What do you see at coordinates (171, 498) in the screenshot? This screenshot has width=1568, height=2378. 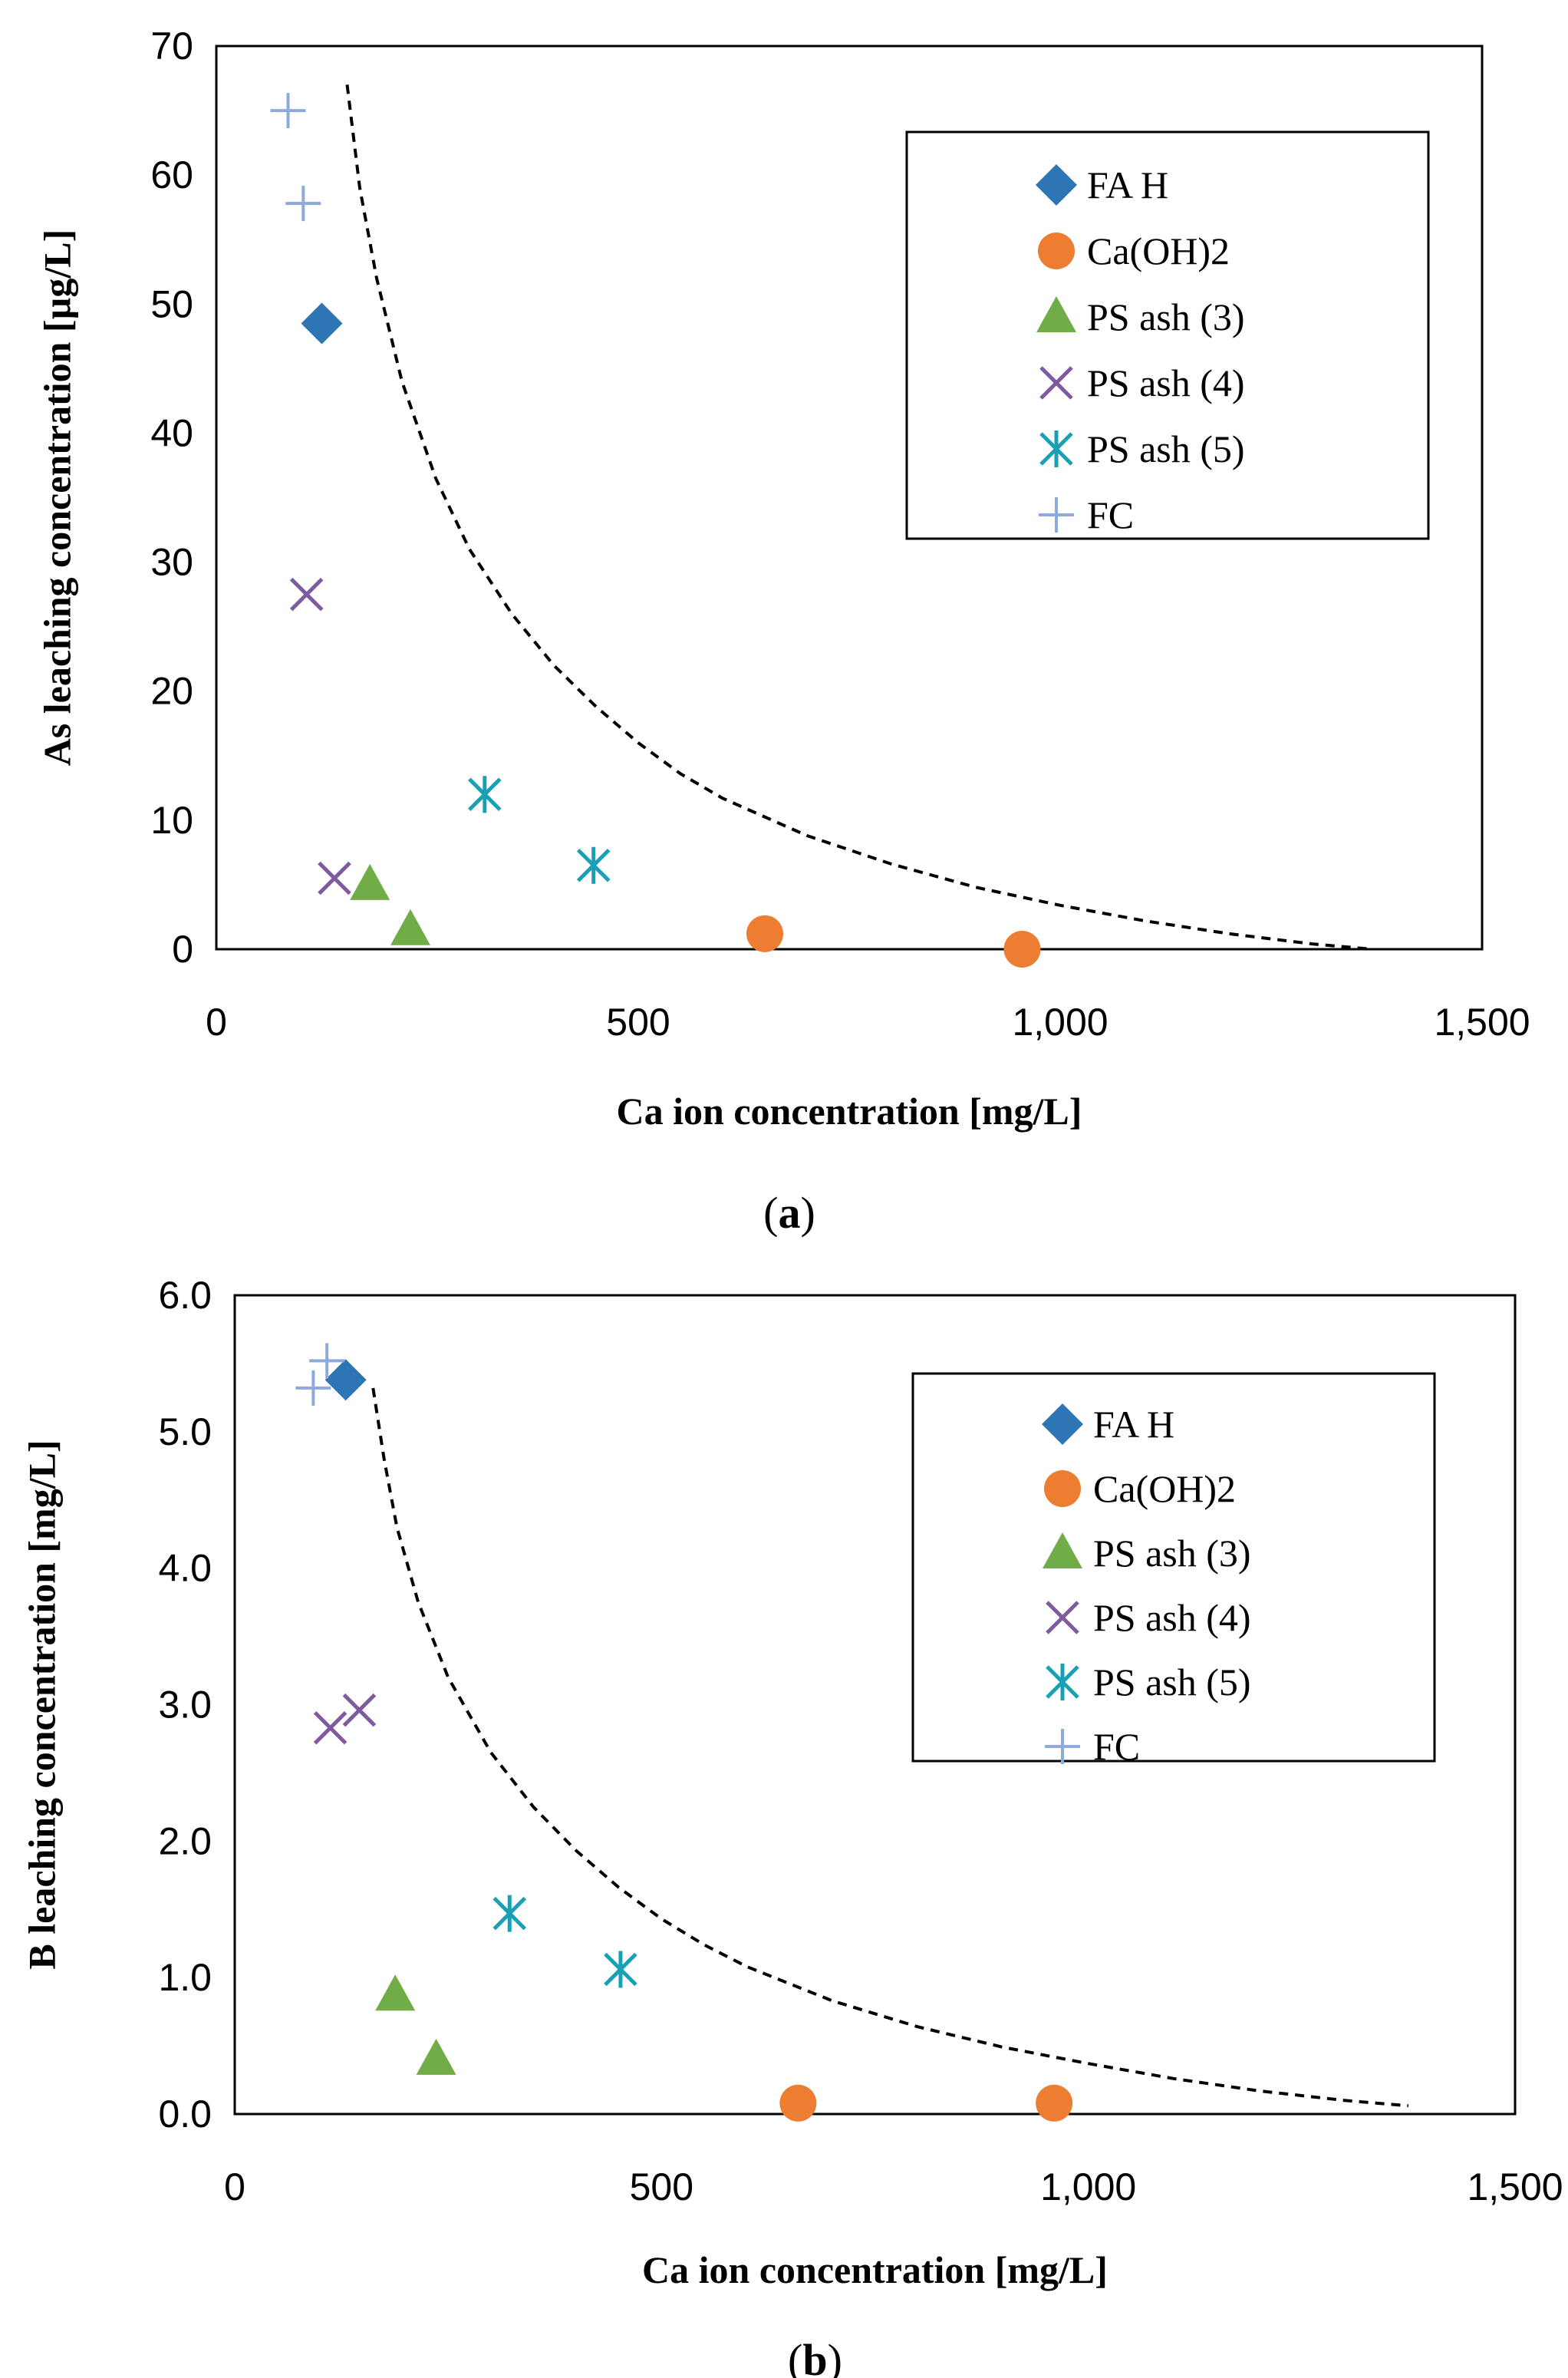 I see `y-tick-labels-a: 0 10 20 30 40 50 60 70` at bounding box center [171, 498].